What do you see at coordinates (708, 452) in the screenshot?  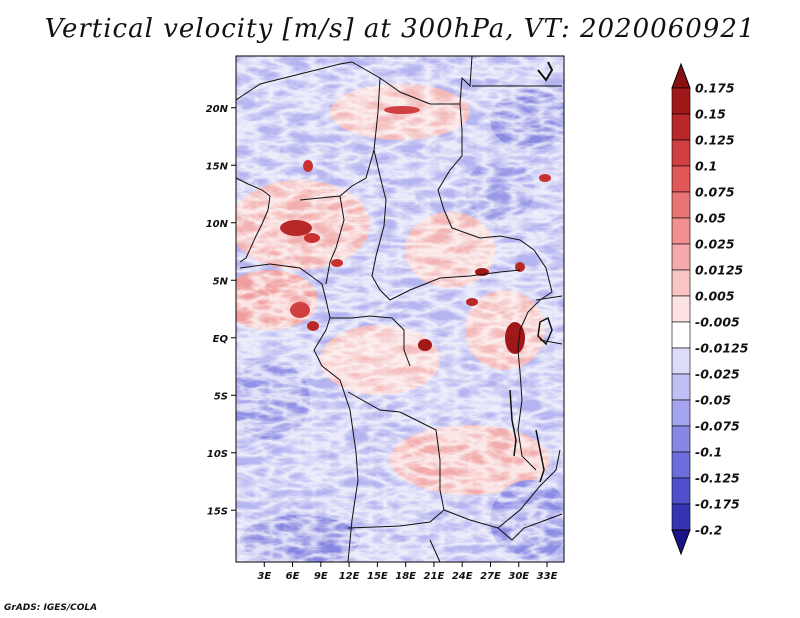 I see `colorbar-label: -0.1` at bounding box center [708, 452].